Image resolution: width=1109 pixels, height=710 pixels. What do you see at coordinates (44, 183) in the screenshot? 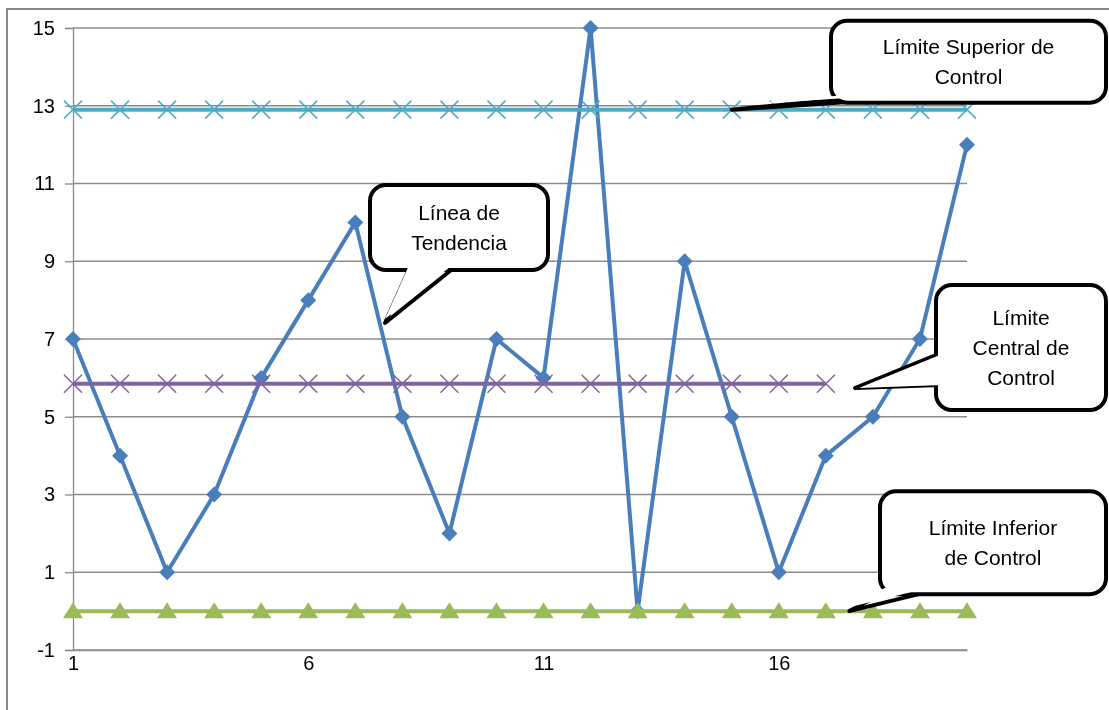
I see `y-tick-label: 11` at bounding box center [44, 183].